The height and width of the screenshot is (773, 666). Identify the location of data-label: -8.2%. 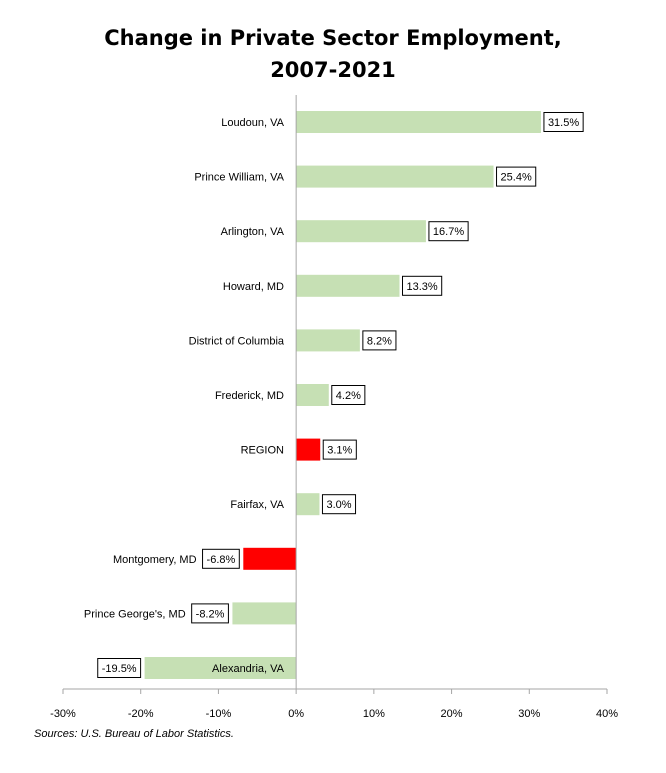
(210, 614).